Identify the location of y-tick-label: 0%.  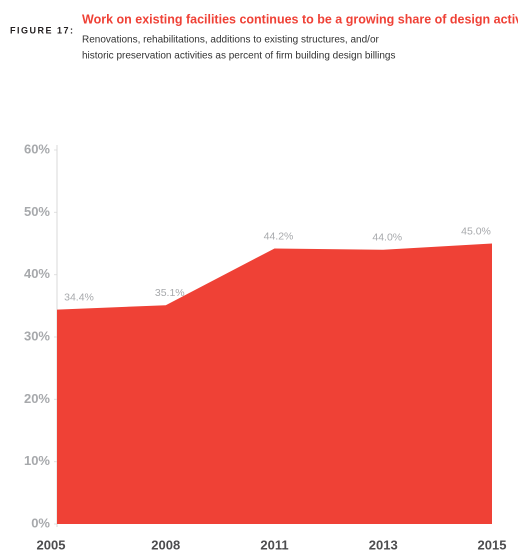
(40, 522).